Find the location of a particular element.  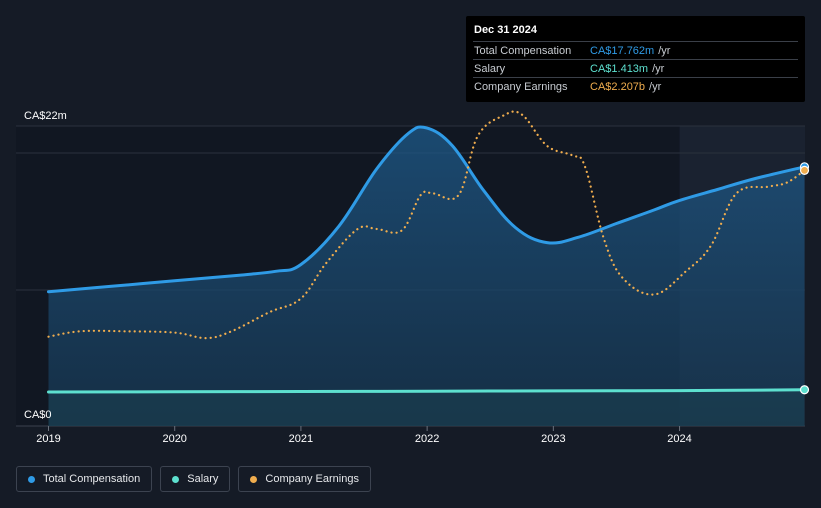

tooltip-date: Dec 31 2024 is located at coordinates (505, 30).